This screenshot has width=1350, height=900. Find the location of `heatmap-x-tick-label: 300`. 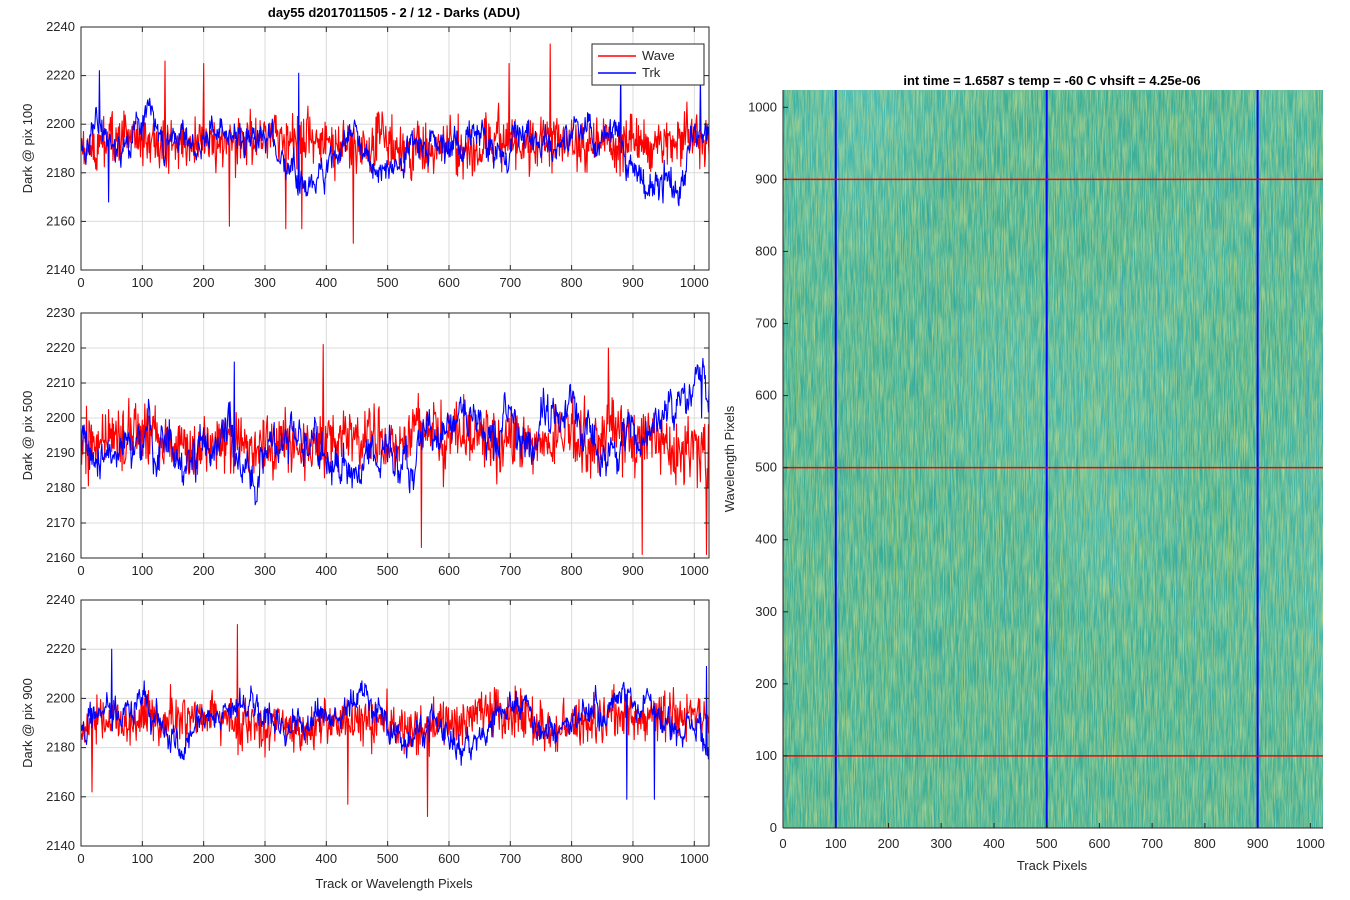

heatmap-x-tick-label: 300 is located at coordinates (941, 843).